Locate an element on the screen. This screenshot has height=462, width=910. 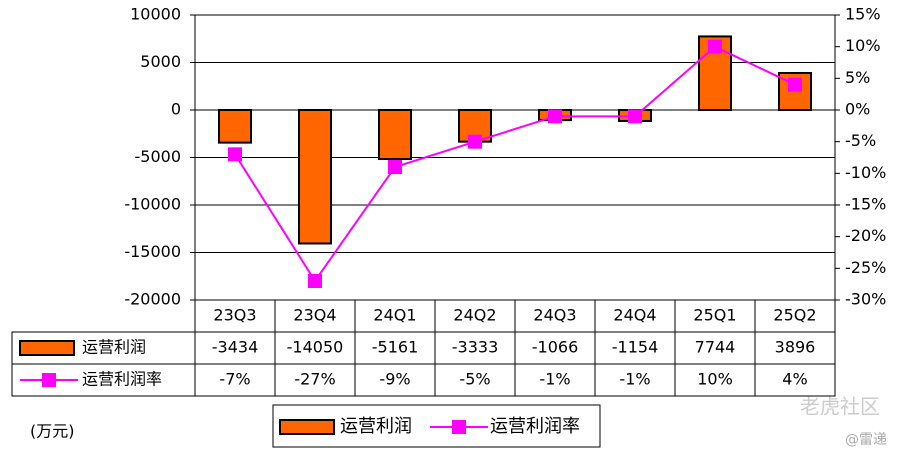
y-tick-label: 5000 is located at coordinates (160, 61).